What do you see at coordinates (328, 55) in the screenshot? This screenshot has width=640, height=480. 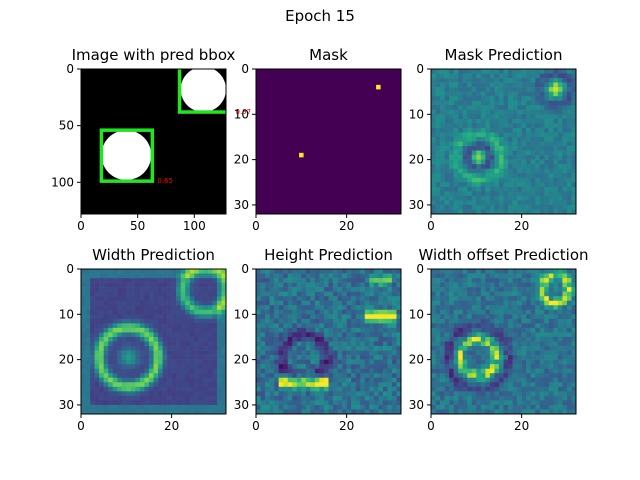 I see `subplot-title: Mask` at bounding box center [328, 55].